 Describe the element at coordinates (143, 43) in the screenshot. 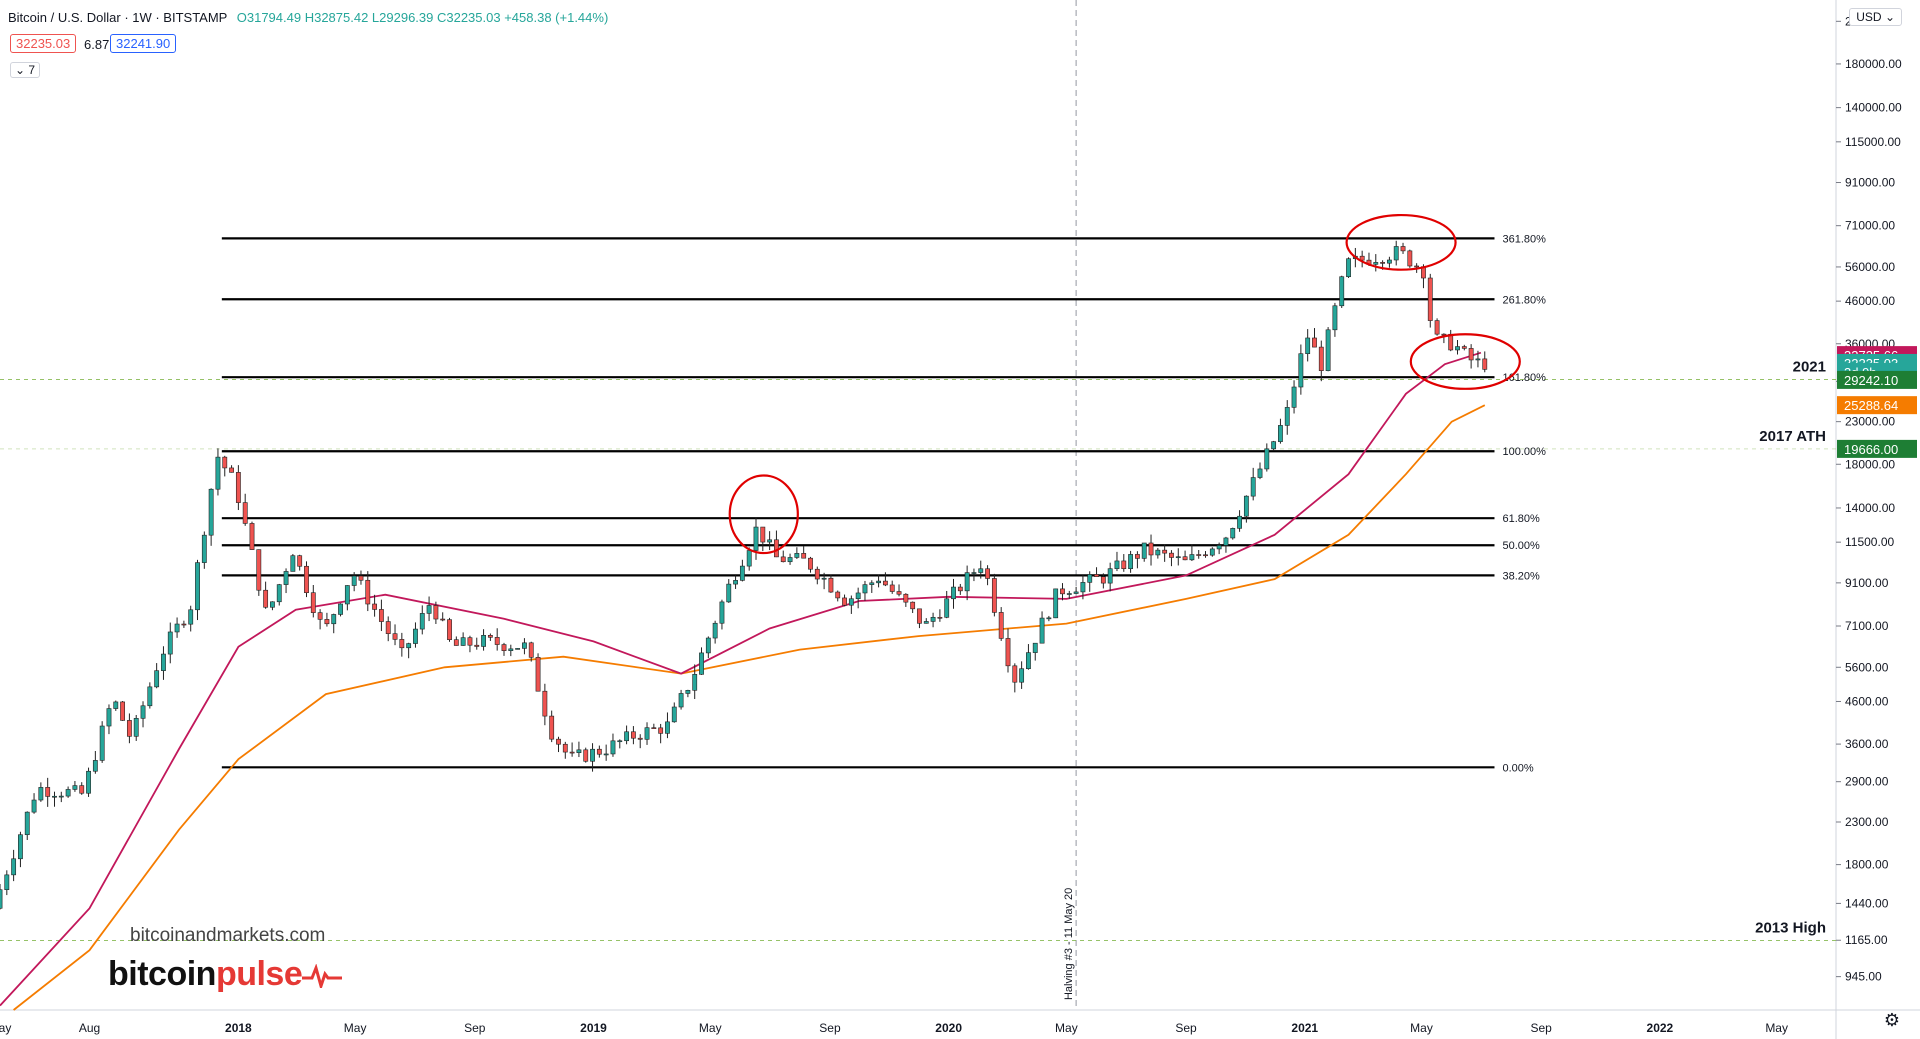

I see `ask-price: 32241.90` at that location.